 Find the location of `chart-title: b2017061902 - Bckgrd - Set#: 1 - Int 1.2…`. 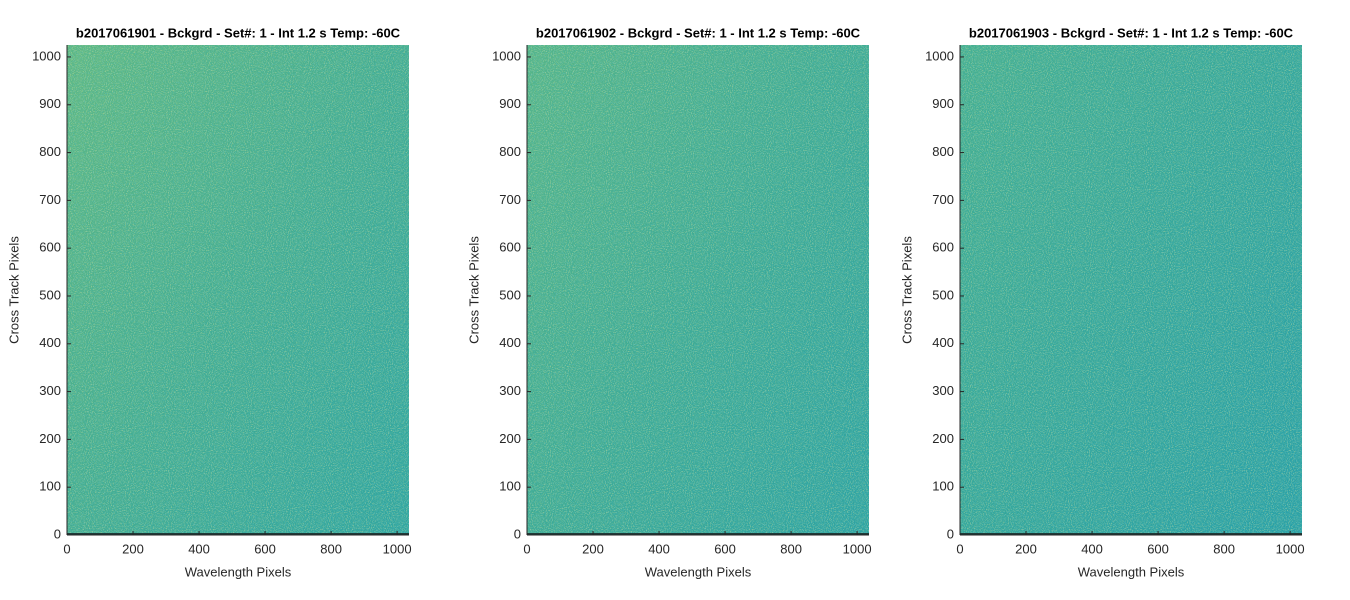

chart-title: b2017061902 - Bckgrd - Set#: 1 - Int 1.2… is located at coordinates (698, 32).